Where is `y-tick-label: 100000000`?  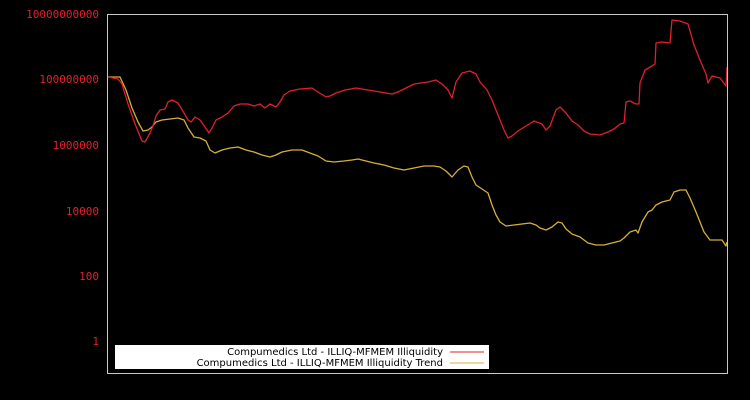 y-tick-label: 100000000 is located at coordinates (69, 79).